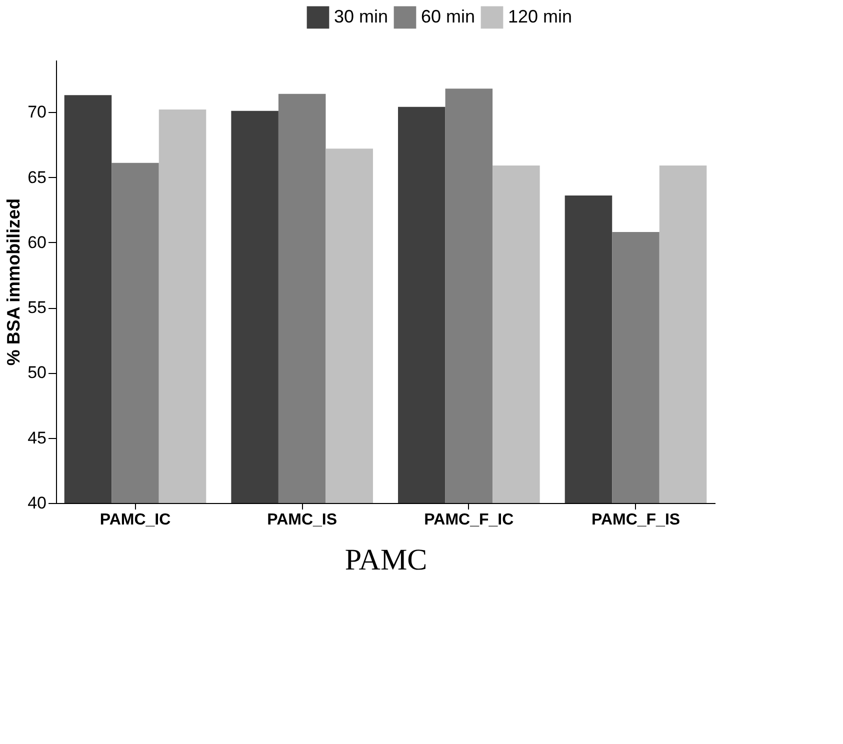 This screenshot has width=843, height=744. Describe the element at coordinates (37, 503) in the screenshot. I see `y-tick-label: 40` at that location.